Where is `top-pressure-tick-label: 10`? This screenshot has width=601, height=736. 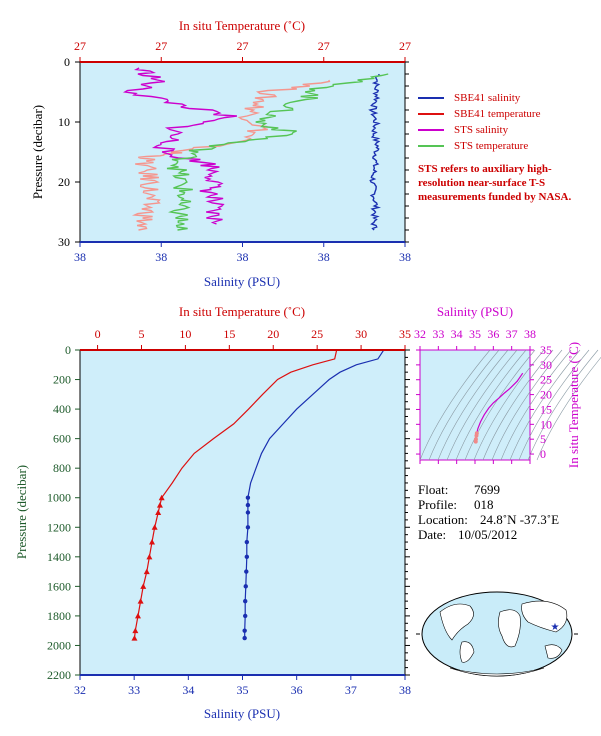
top-pressure-tick-label: 10 is located at coordinates (64, 122).